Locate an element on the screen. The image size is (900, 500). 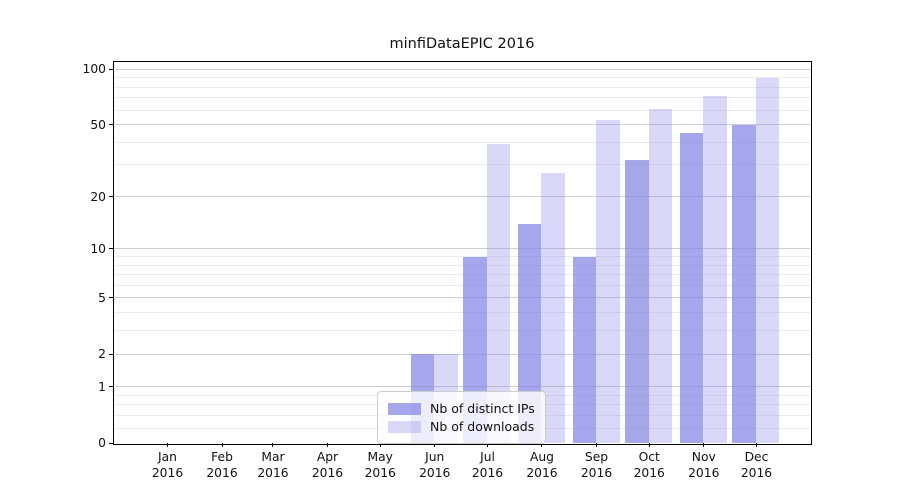
x-tick-label-sep: Sep 2016 is located at coordinates (596, 465).